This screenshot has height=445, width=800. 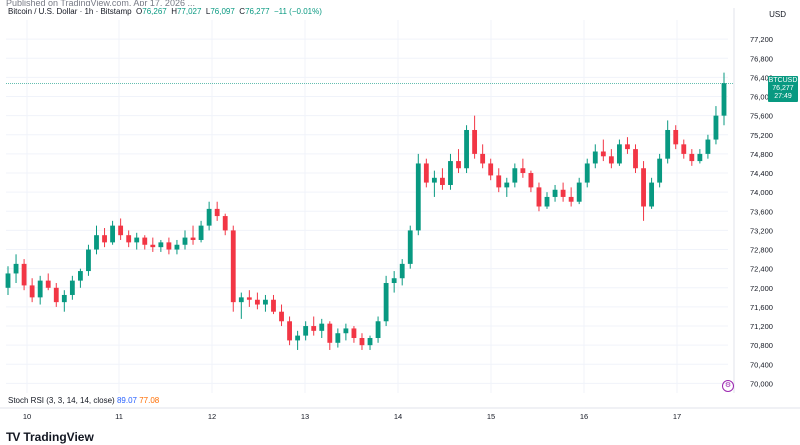 I want to click on y-tick-label: 75,600, so click(x=761, y=116).